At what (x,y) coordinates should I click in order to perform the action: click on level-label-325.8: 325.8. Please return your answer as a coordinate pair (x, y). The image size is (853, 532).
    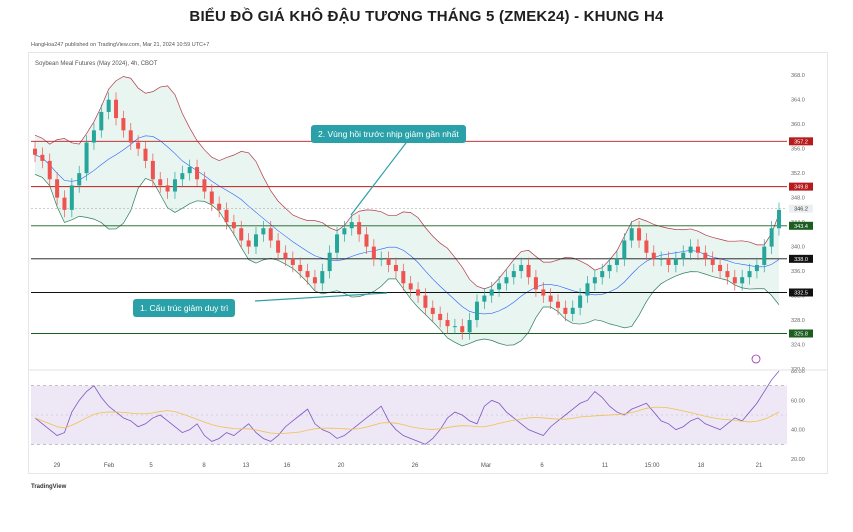
    Looking at the image, I should click on (801, 335).